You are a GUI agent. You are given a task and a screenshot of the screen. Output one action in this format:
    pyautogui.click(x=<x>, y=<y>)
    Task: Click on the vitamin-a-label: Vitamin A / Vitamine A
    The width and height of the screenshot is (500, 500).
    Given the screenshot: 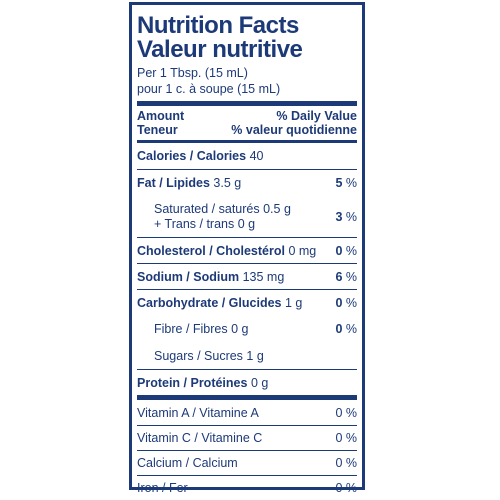 What is the action you would take?
    pyautogui.click(x=198, y=412)
    